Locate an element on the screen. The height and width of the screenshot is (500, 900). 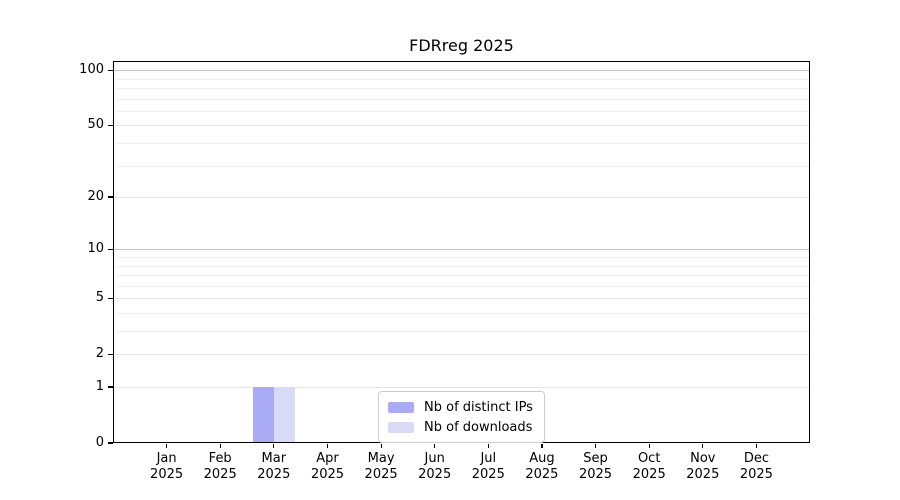
chart-title: FDRreg 2025 is located at coordinates (461, 45).